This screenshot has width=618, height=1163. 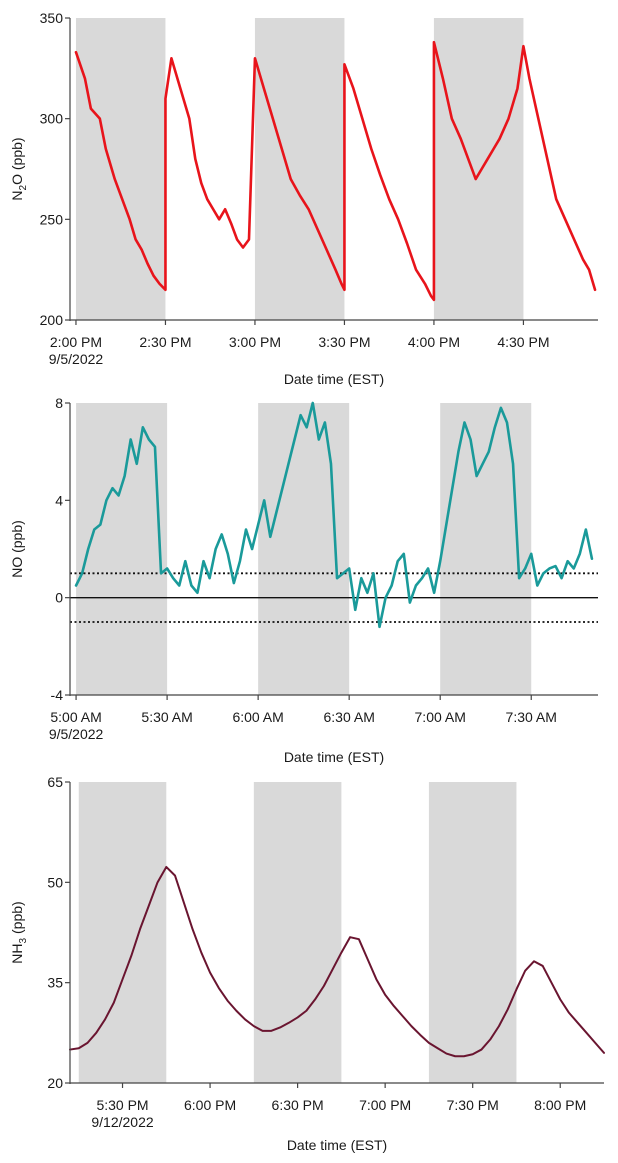 I want to click on y-tick-label: 35, so click(x=55, y=983).